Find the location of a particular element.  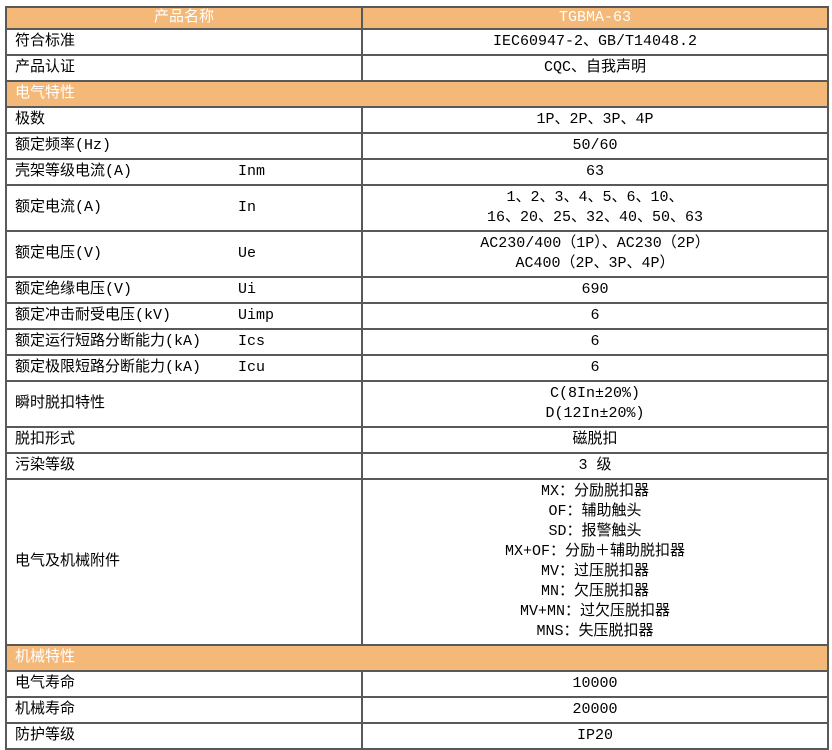

table-row: 额定频率(Hz) 50/60 is located at coordinates (417, 146).